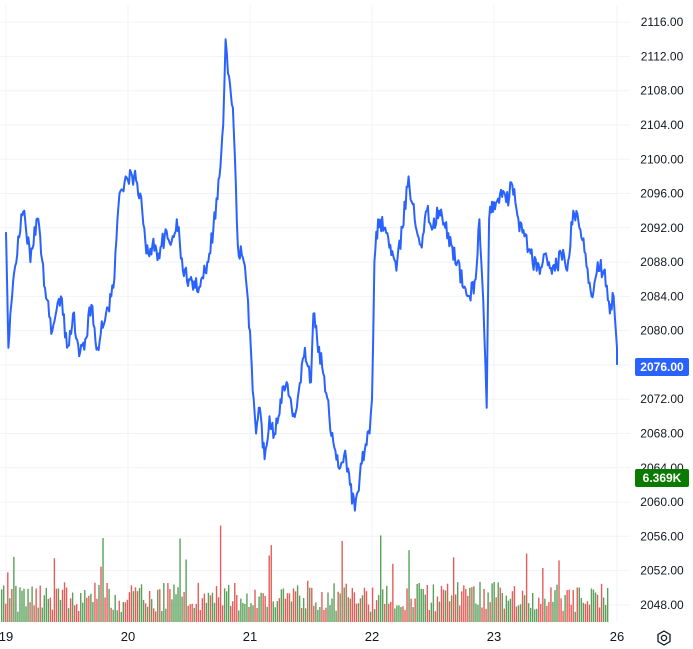 The height and width of the screenshot is (649, 693). I want to click on x-tick-label: 22, so click(372, 636).